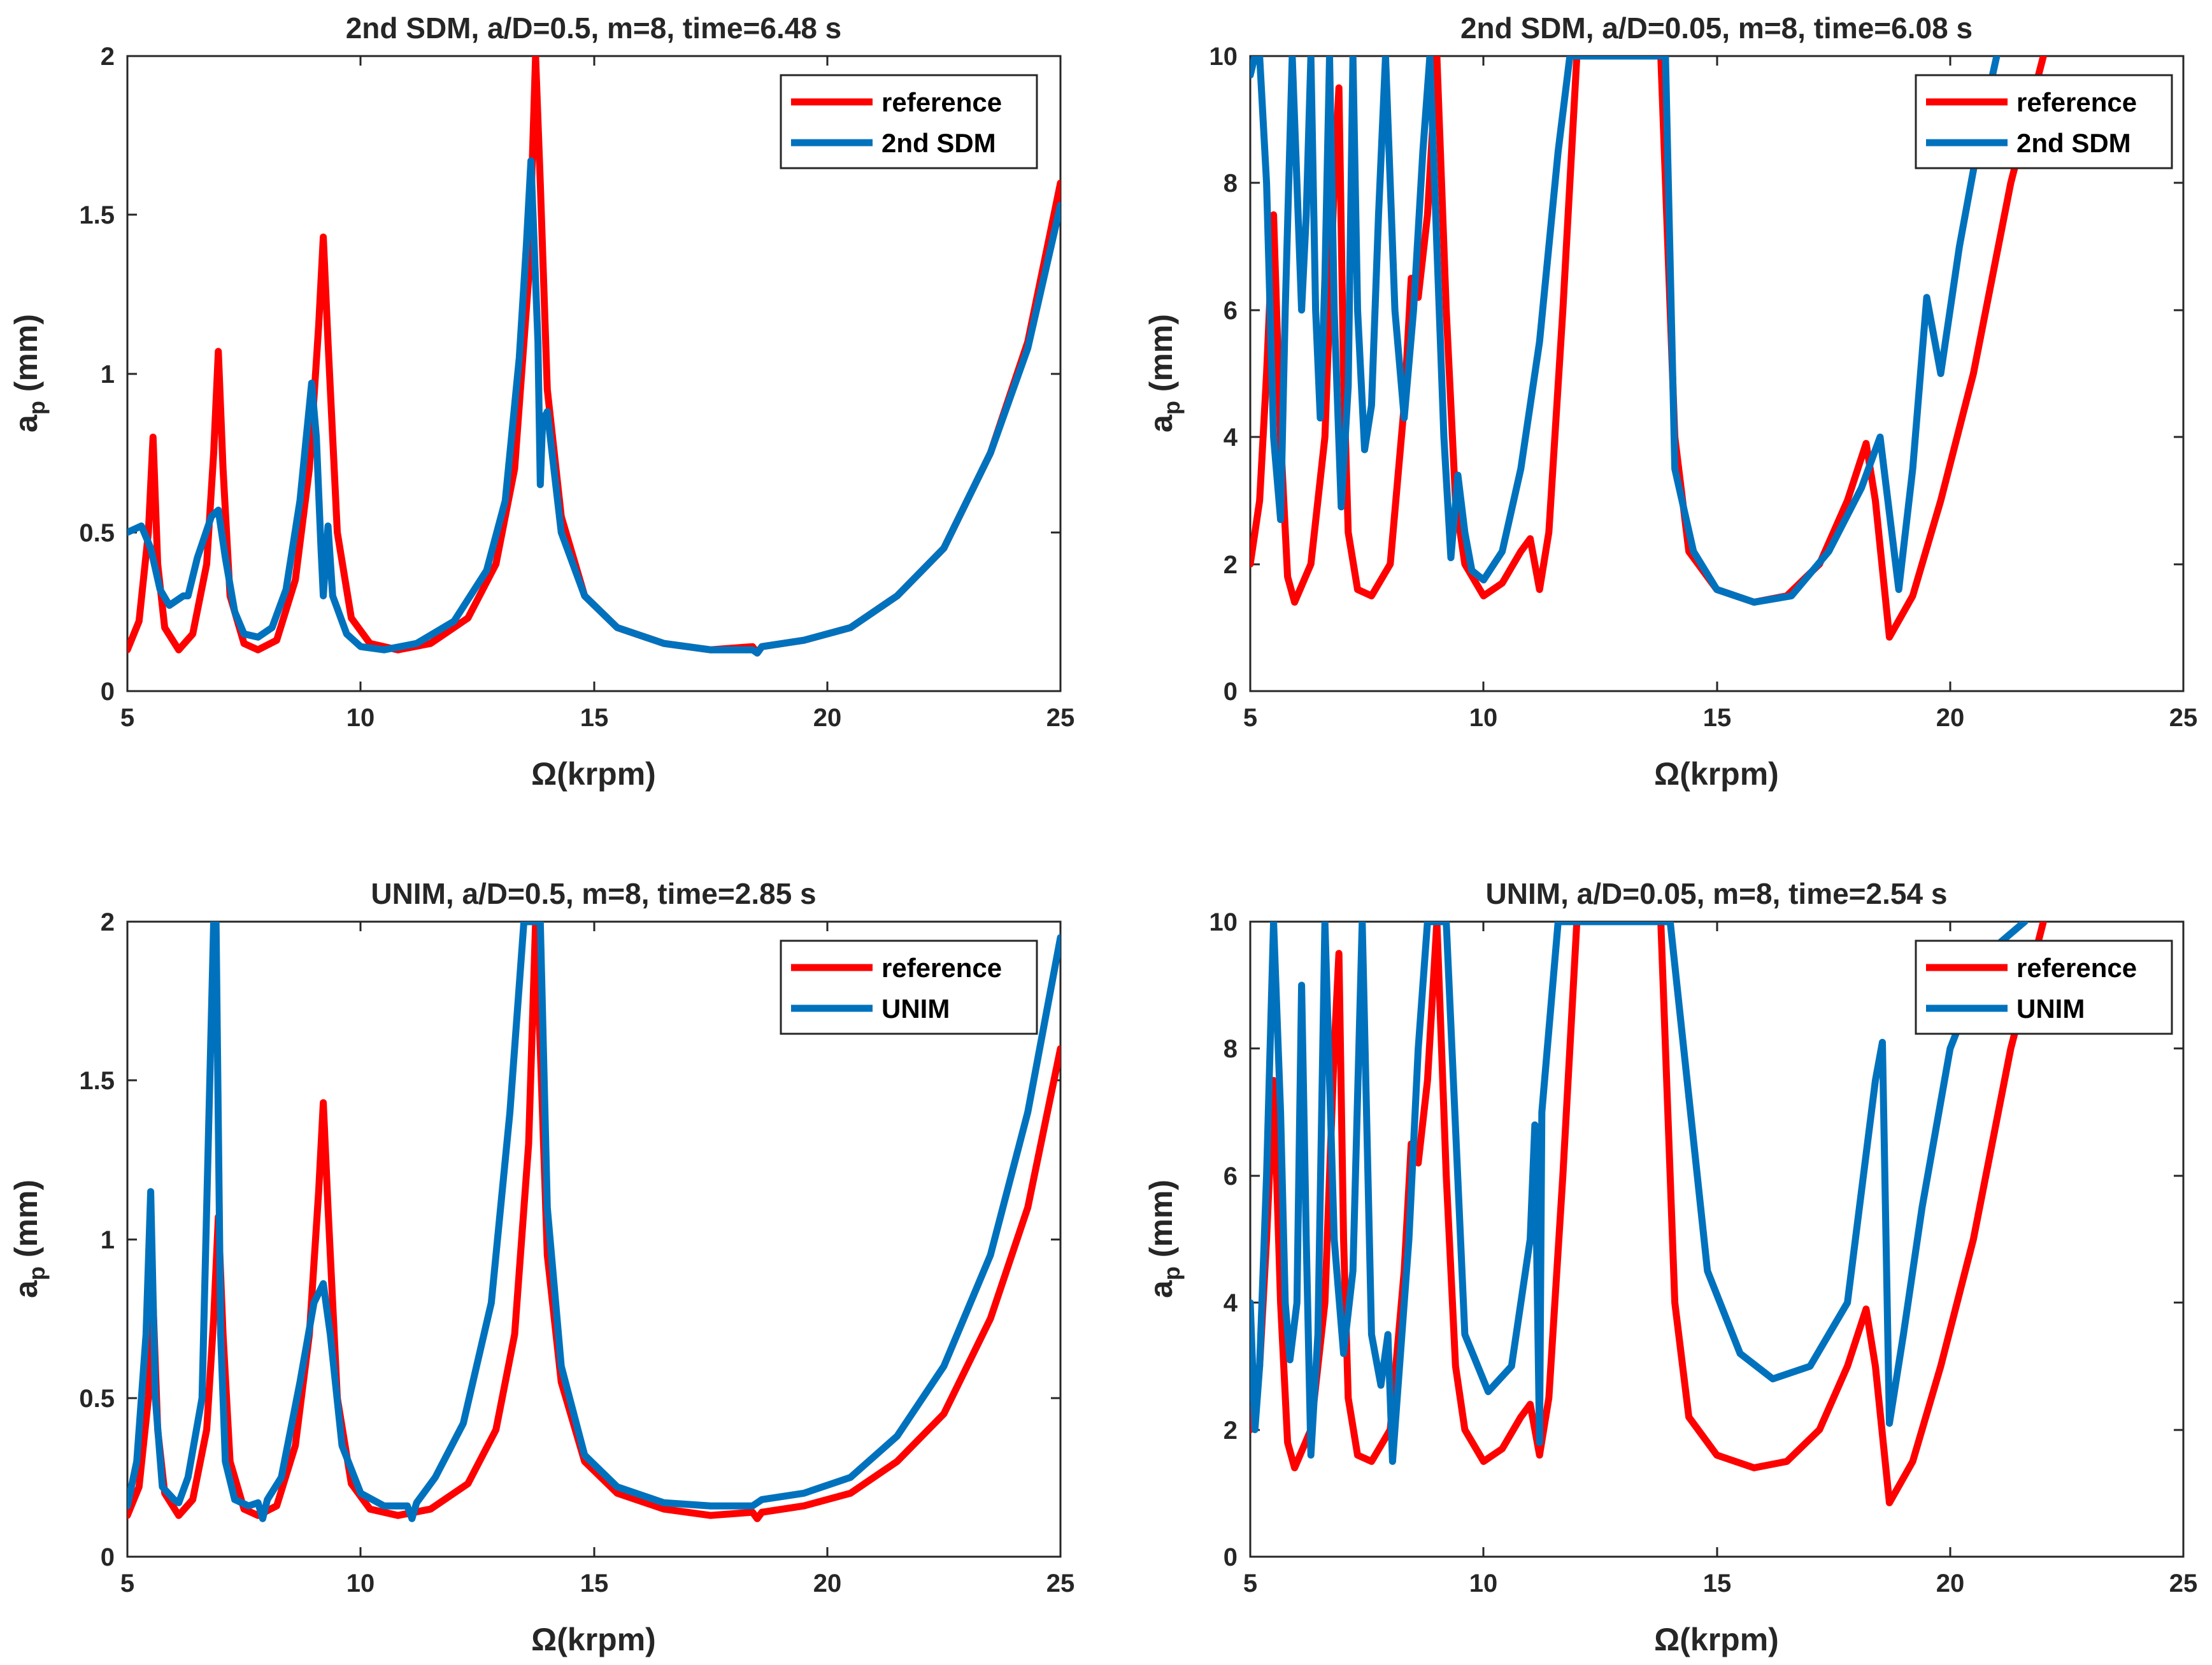 The width and height of the screenshot is (2212, 1665). Describe the element at coordinates (1223, 57) in the screenshot. I see `y-tick-label: 10` at that location.